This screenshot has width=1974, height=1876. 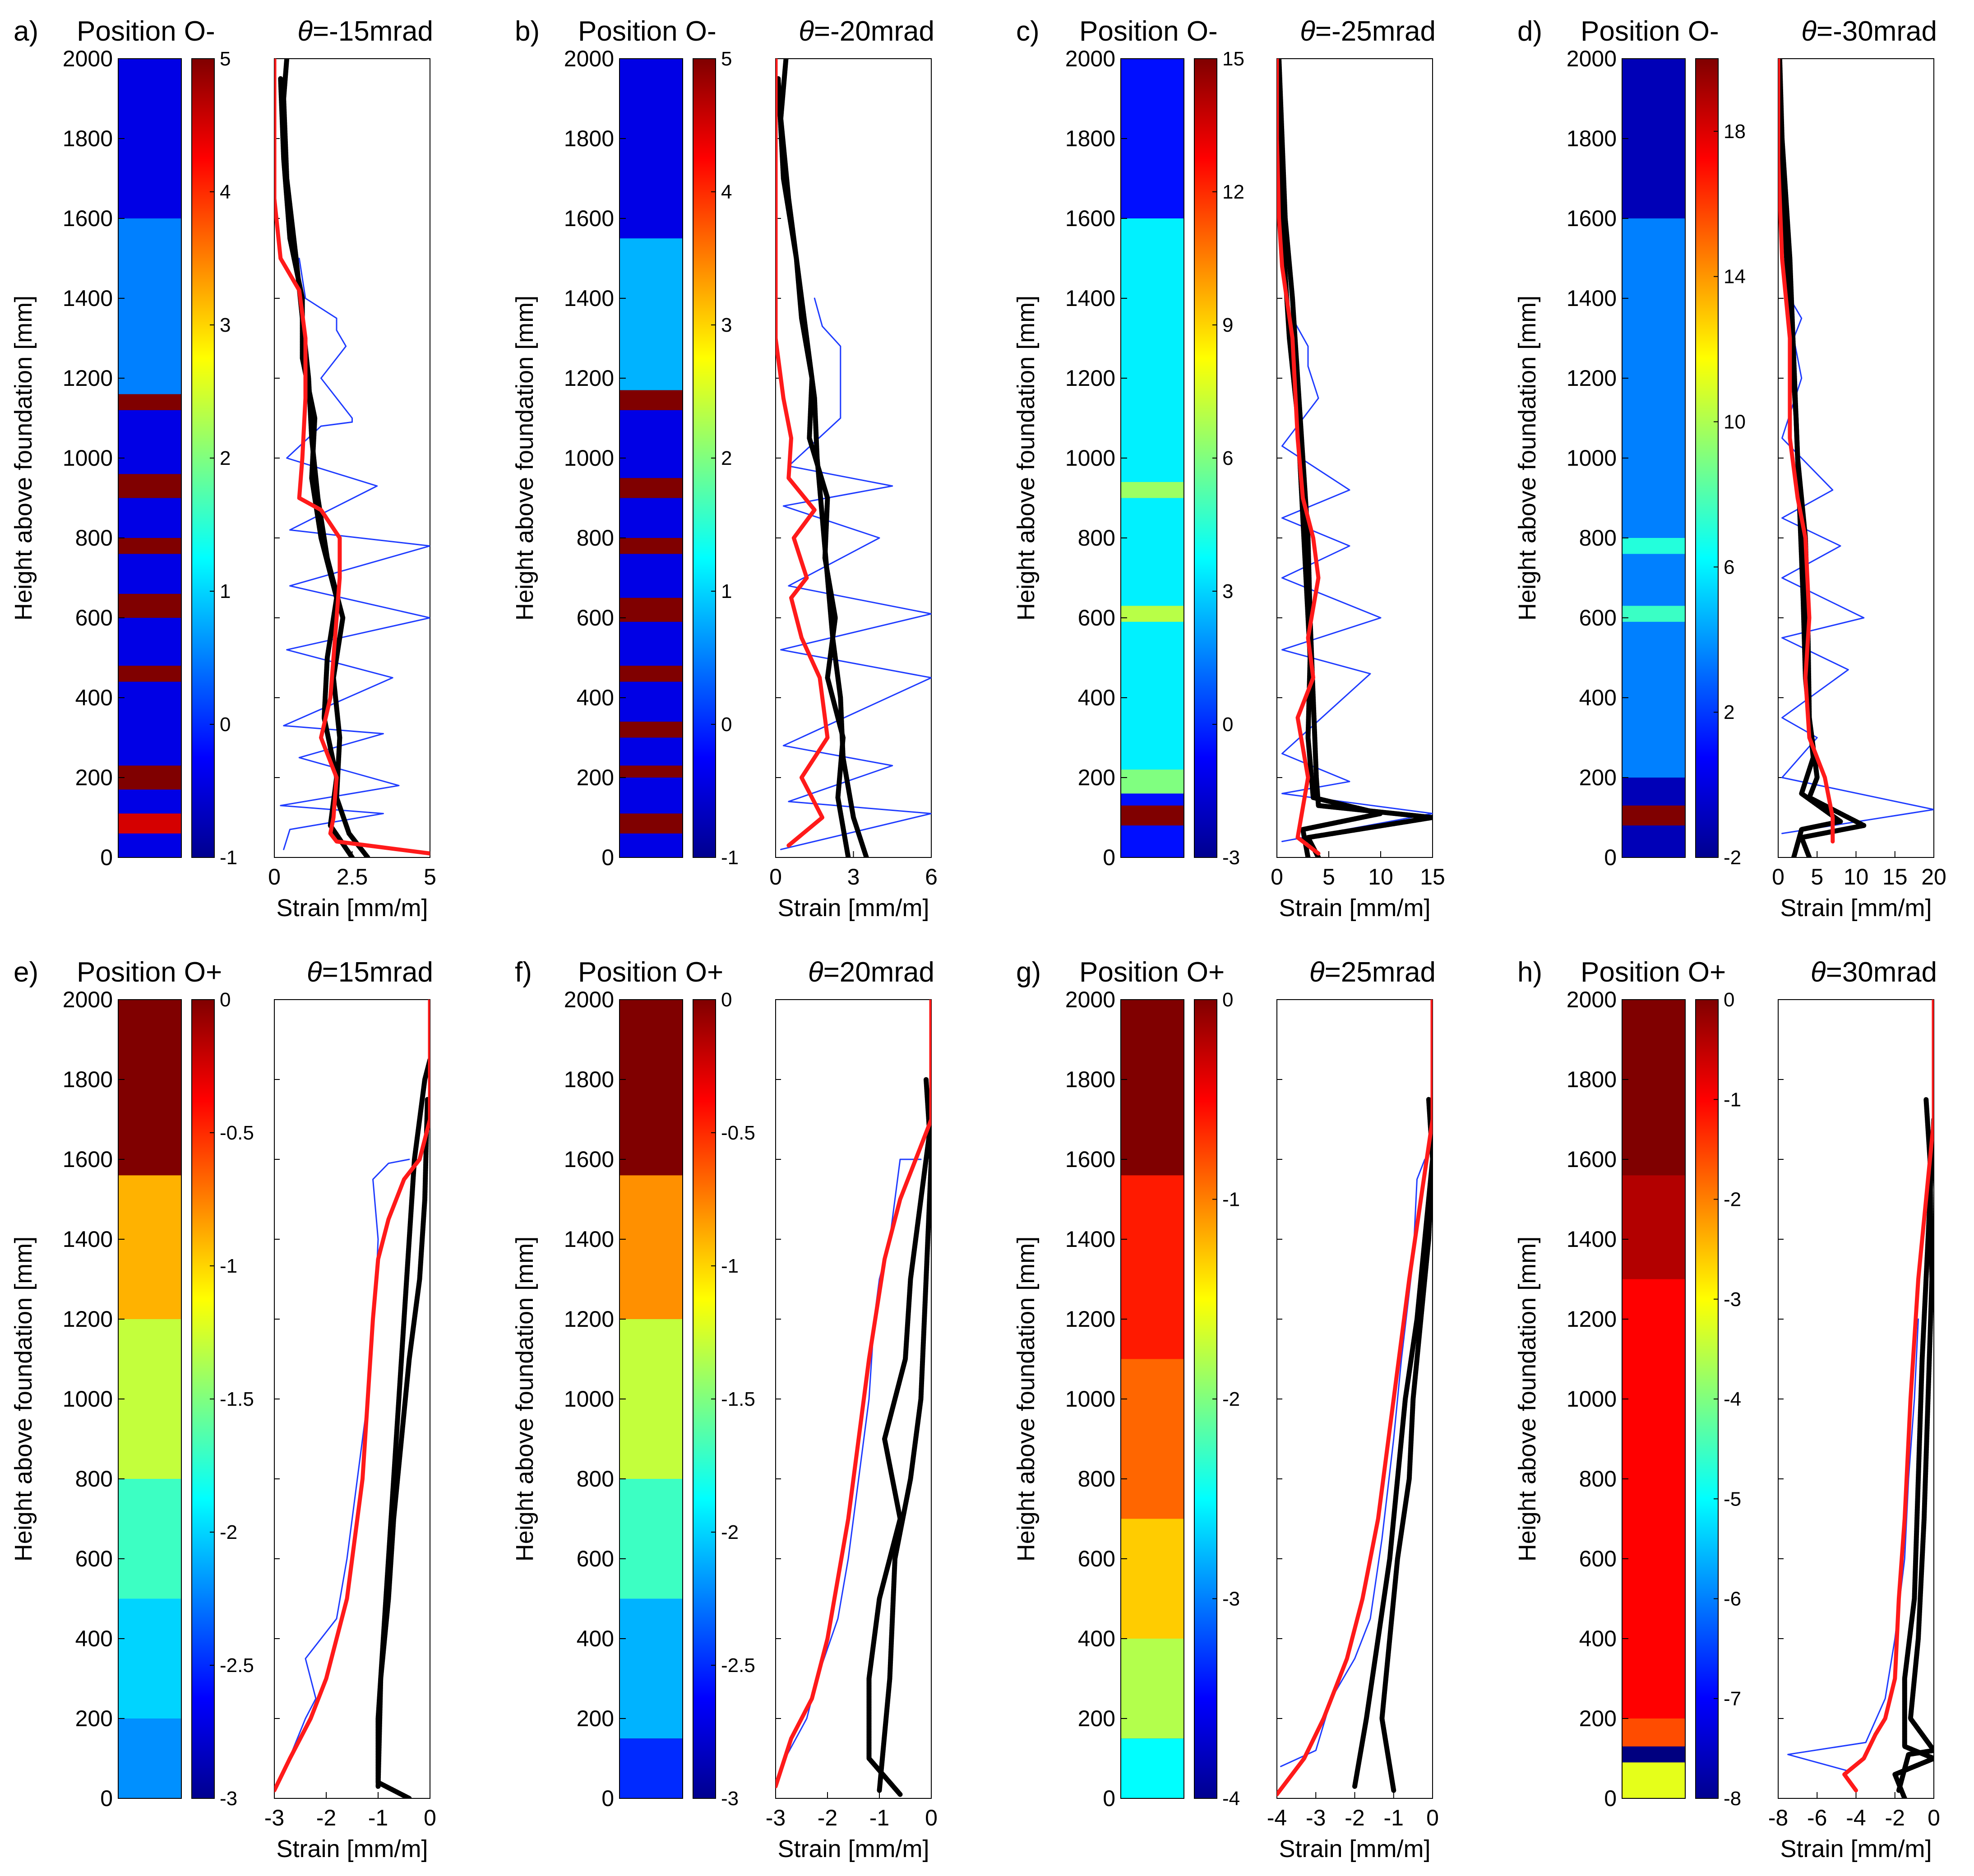 I want to click on panel-label: b), so click(x=527, y=31).